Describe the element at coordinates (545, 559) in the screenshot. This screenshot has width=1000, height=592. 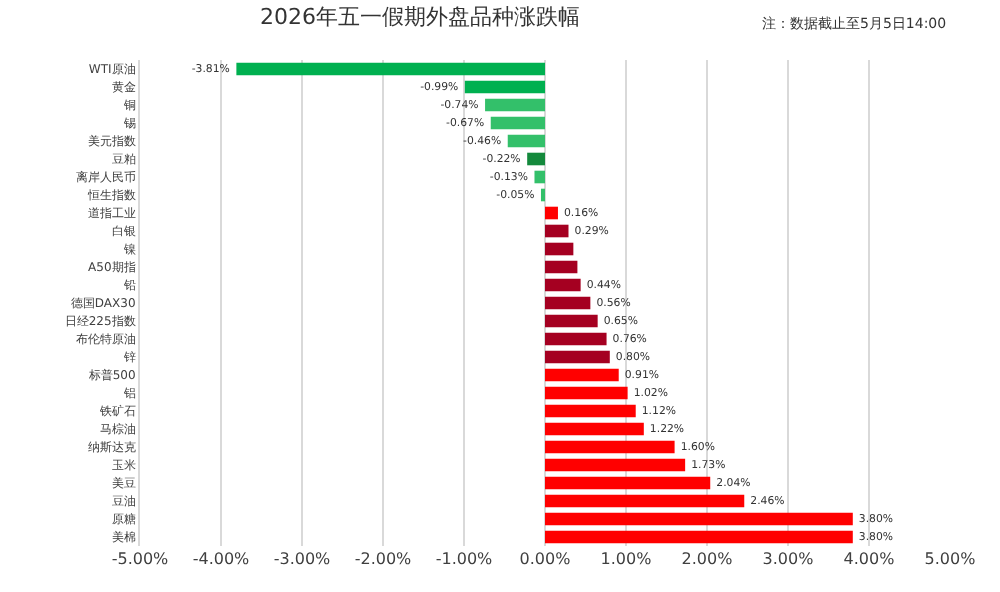
I see `x-tick-label: 0.00%` at that location.